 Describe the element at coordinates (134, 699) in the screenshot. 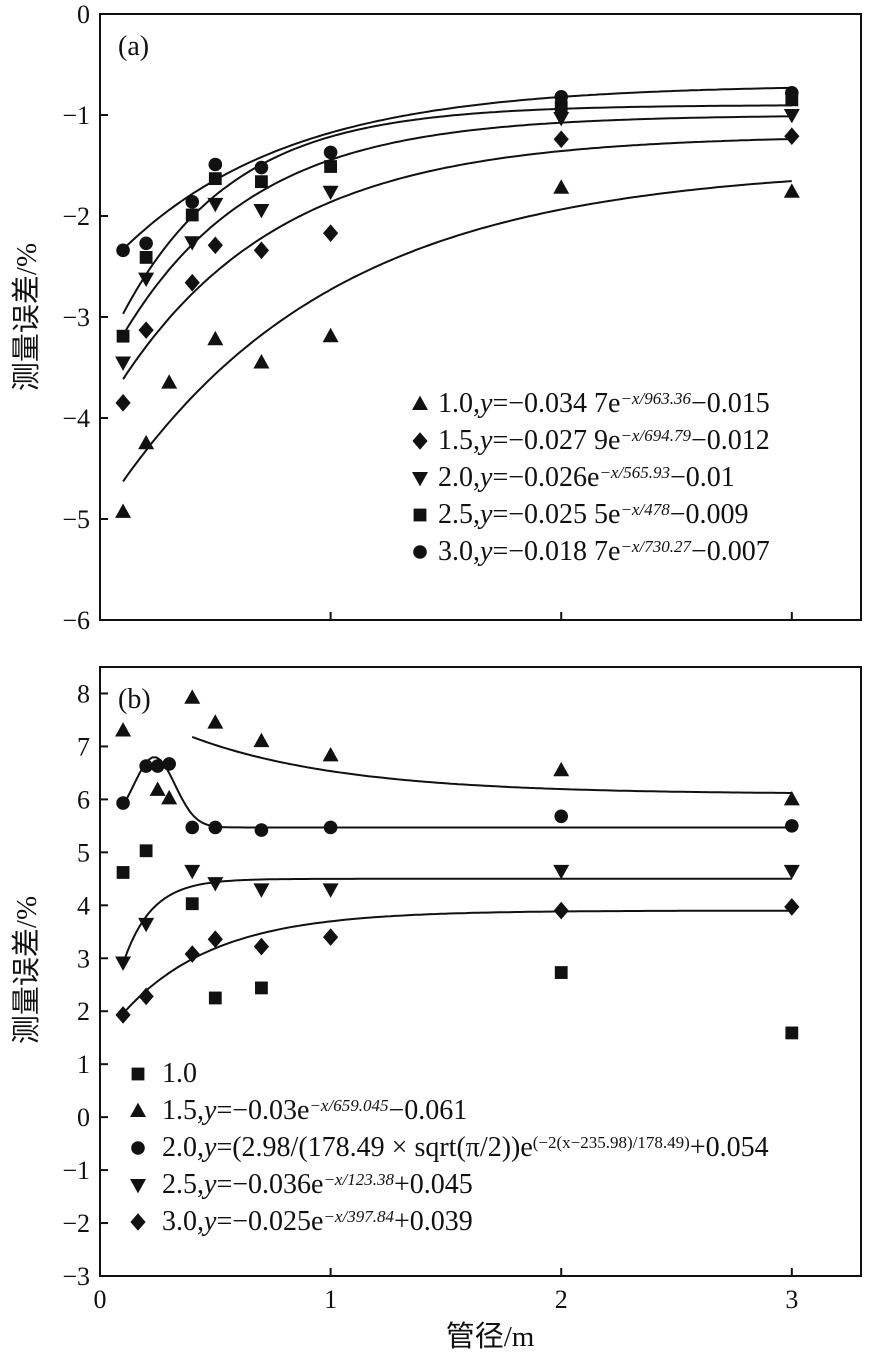

I see `panel-b-label: (b)` at that location.